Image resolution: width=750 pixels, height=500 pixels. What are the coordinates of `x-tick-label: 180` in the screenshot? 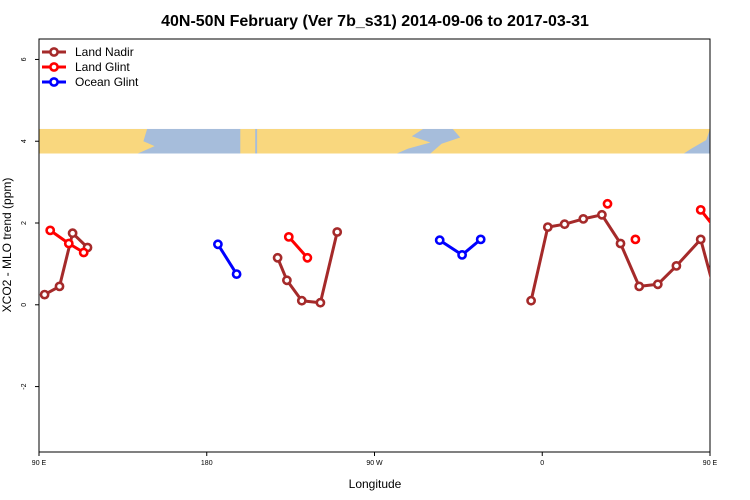 It's located at (207, 463).